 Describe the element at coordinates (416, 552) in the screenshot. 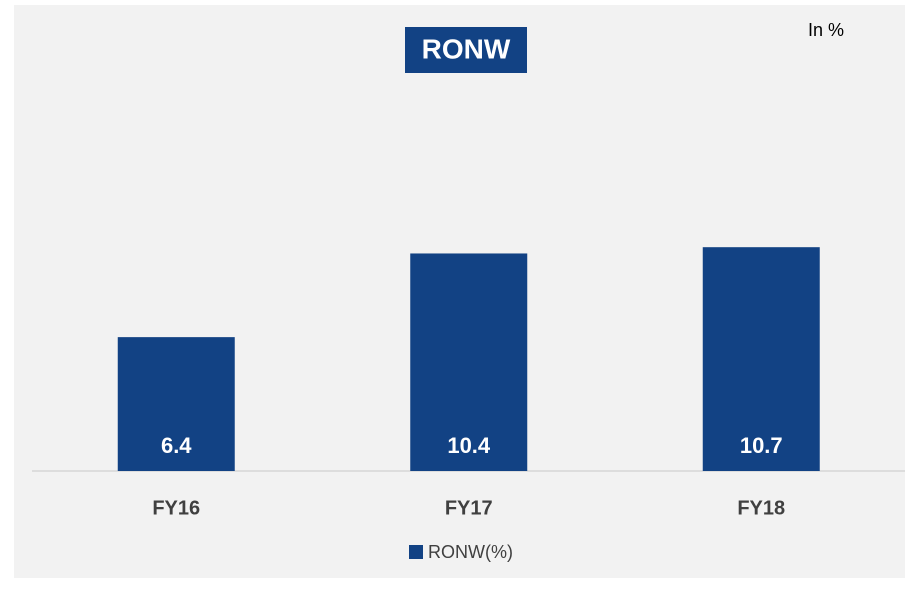

I see `legend-swatch` at that location.